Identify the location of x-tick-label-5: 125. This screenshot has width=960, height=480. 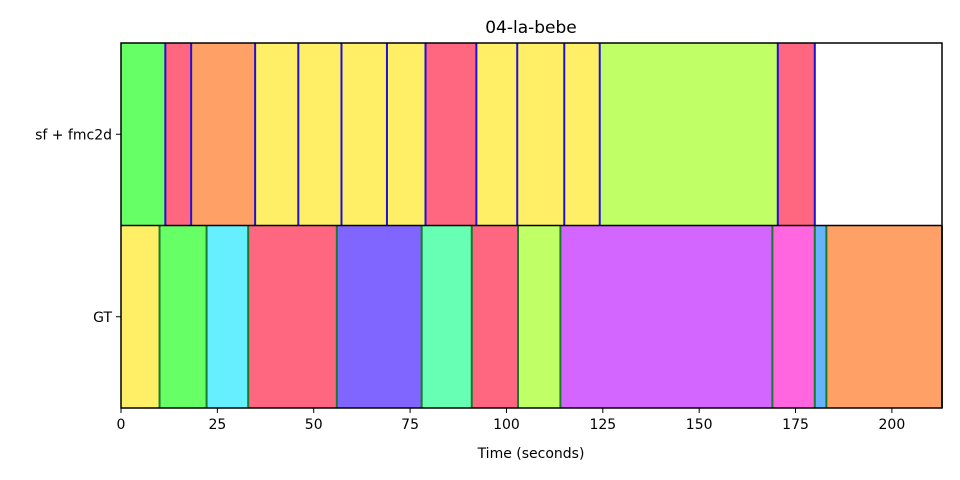
(602, 425).